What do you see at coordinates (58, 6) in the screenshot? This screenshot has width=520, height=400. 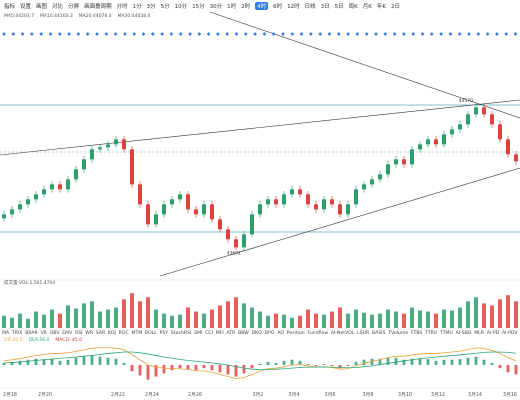 I see `toolbar-button: 对比` at bounding box center [58, 6].